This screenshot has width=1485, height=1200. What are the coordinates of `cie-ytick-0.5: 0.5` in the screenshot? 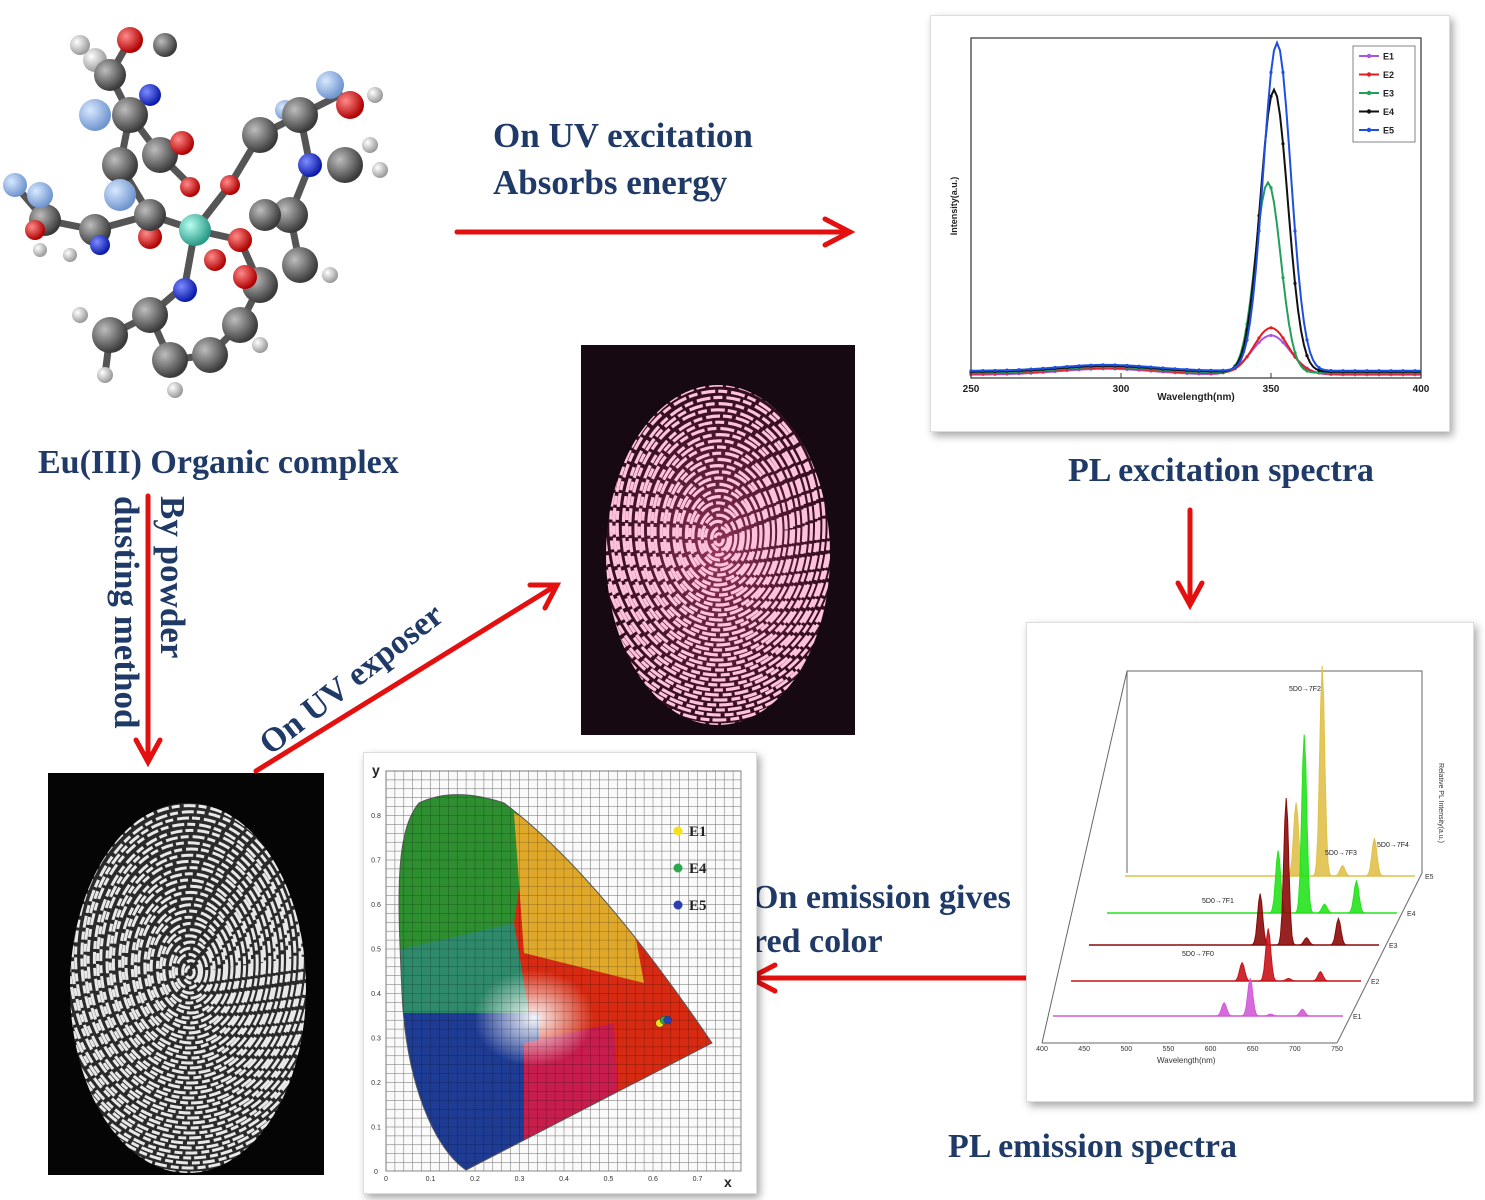 It's located at (376, 950).